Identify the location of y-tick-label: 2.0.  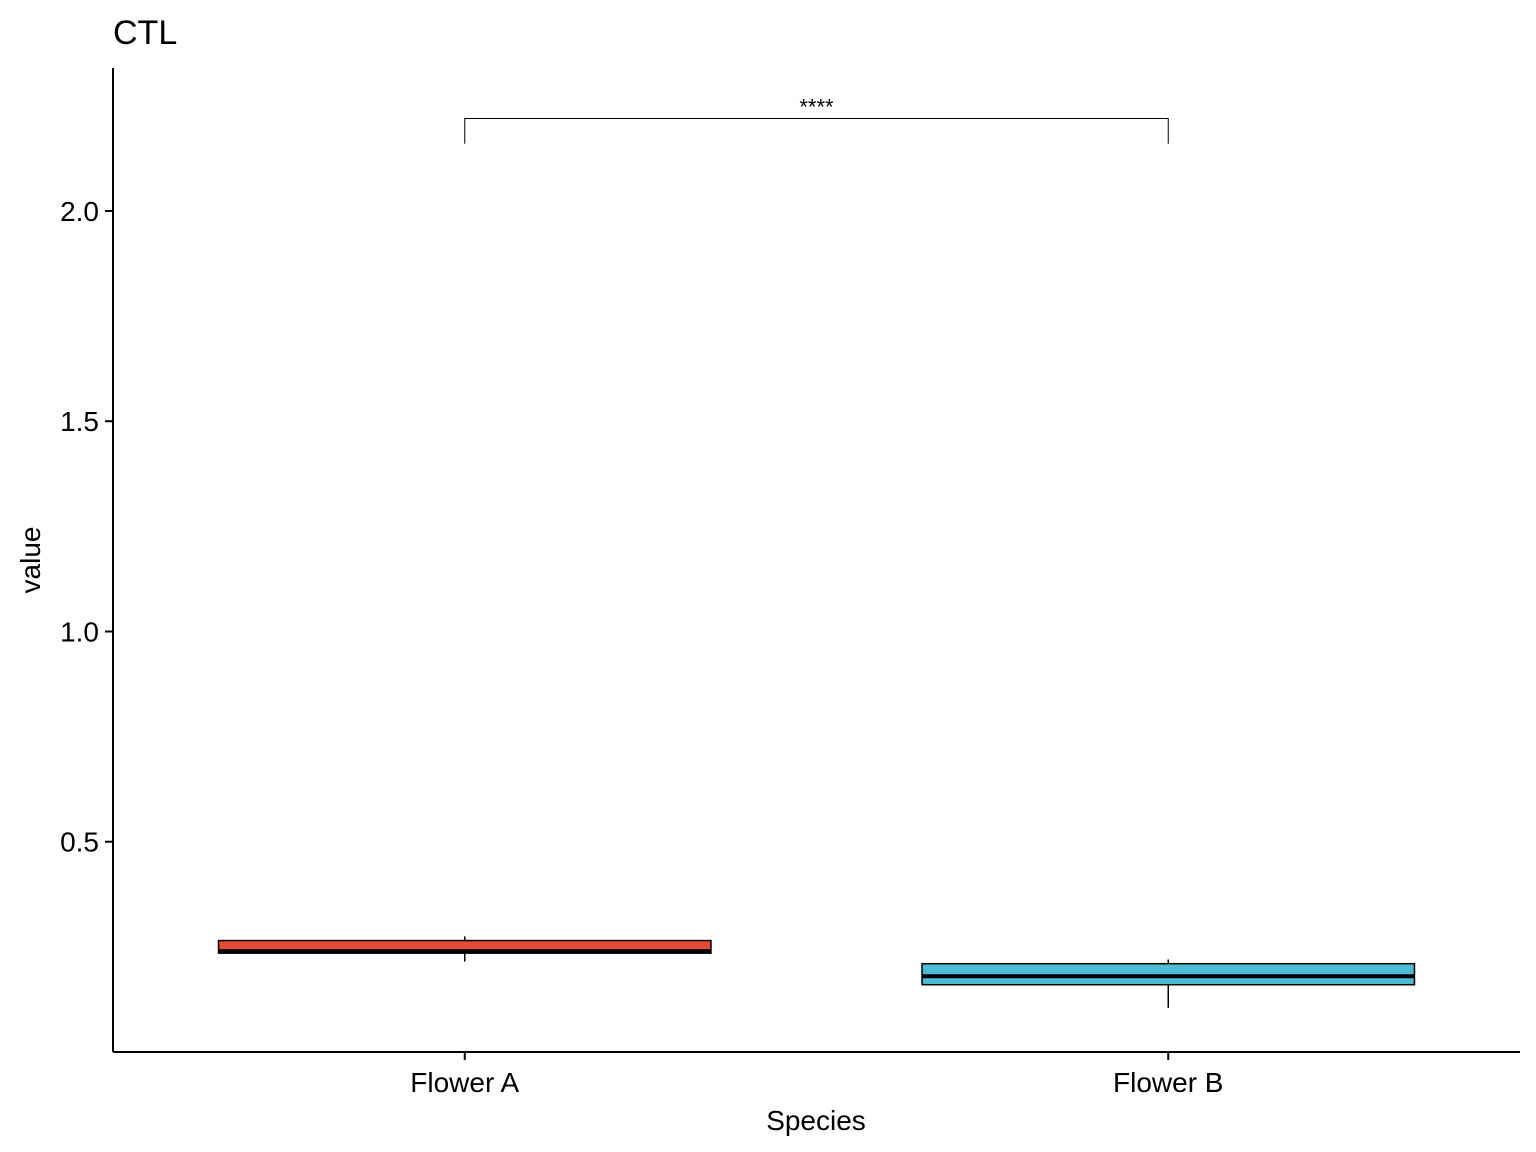
(79, 211).